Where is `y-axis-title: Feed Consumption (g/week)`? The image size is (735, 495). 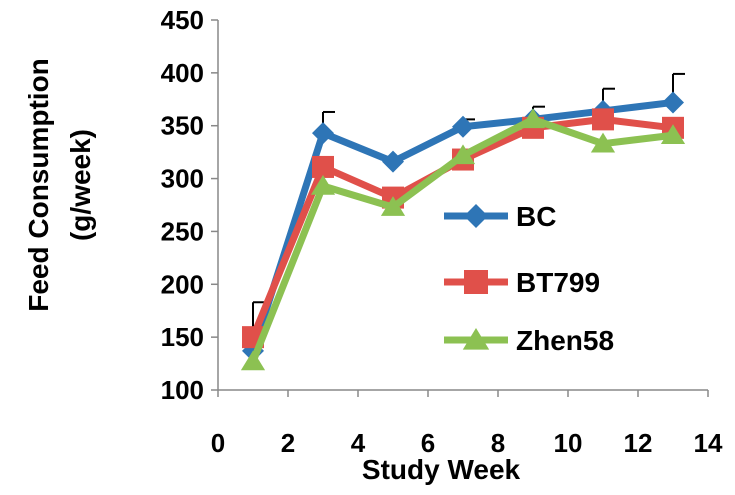
y-axis-title: Feed Consumption (g/week) is located at coordinates (59, 185).